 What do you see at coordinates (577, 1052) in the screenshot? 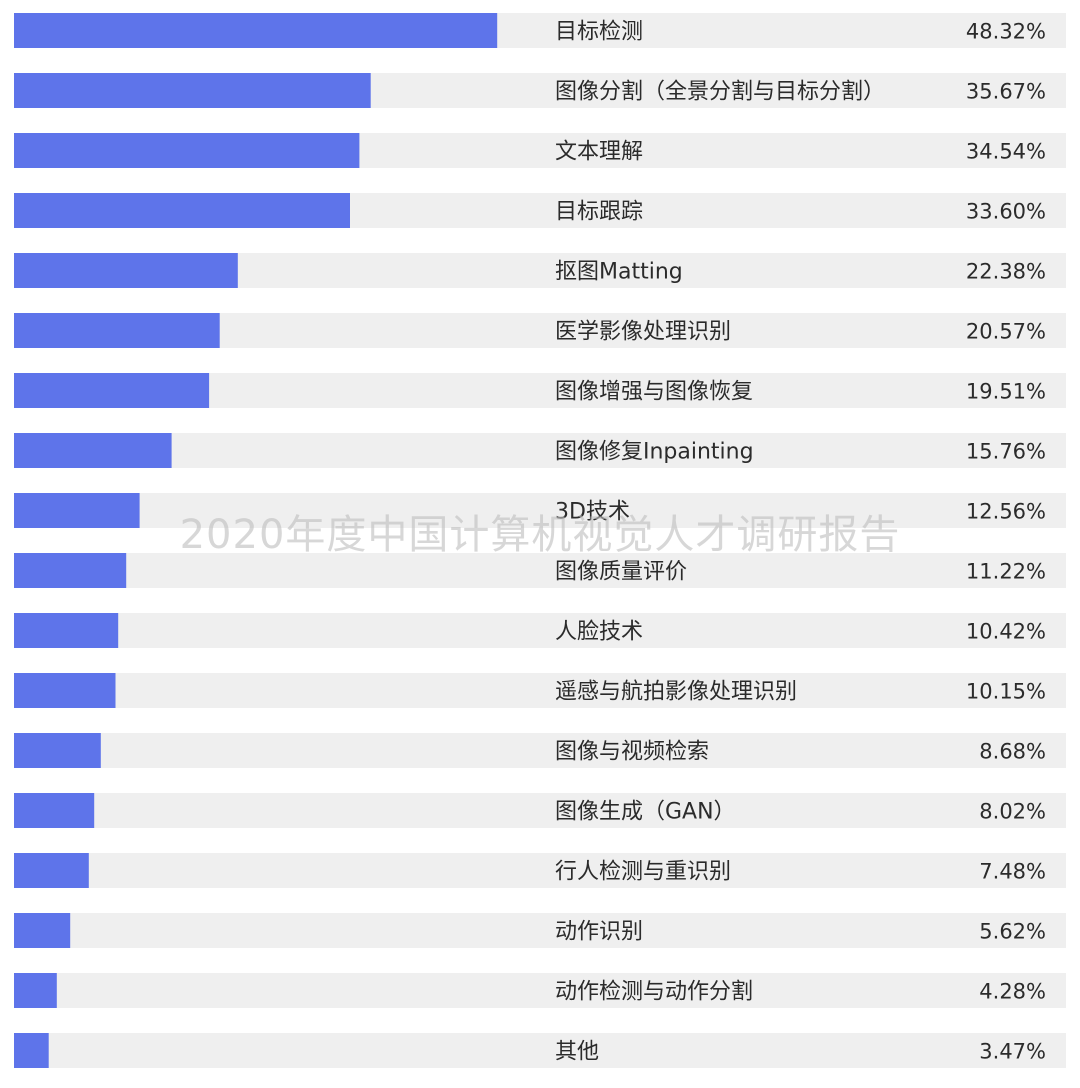
I see `category-label: 其他` at bounding box center [577, 1052].